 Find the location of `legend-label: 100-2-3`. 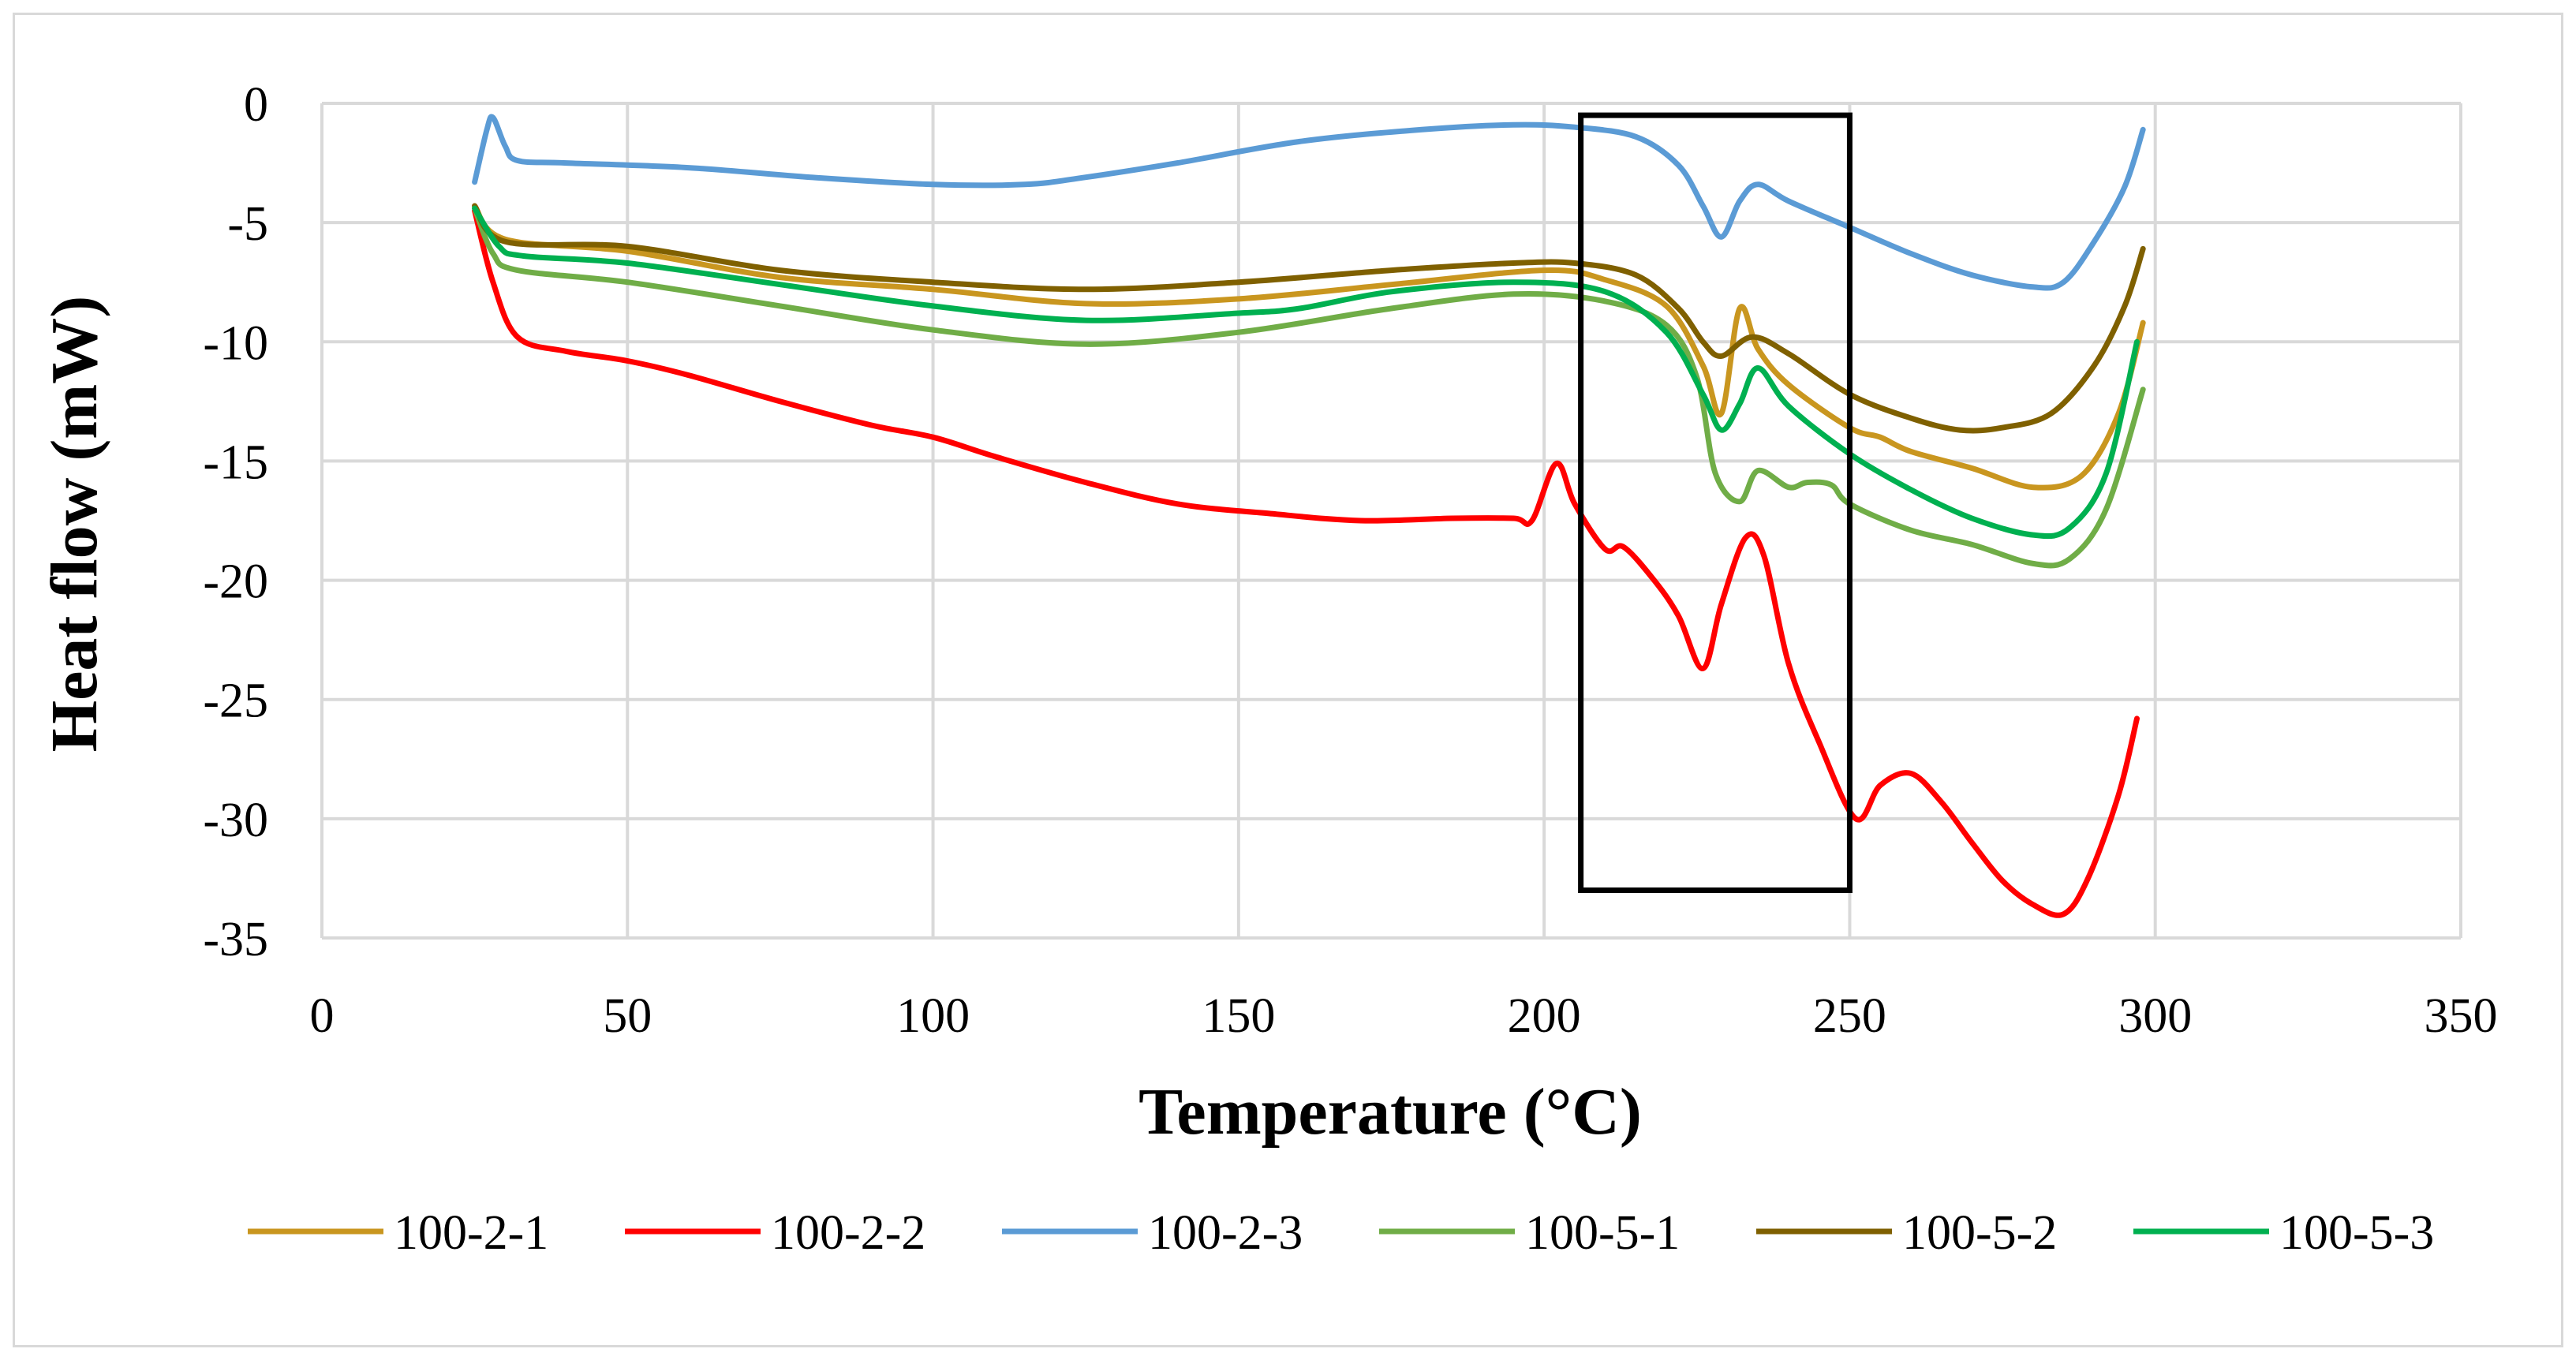

legend-label: 100-2-3 is located at coordinates (1225, 1233).